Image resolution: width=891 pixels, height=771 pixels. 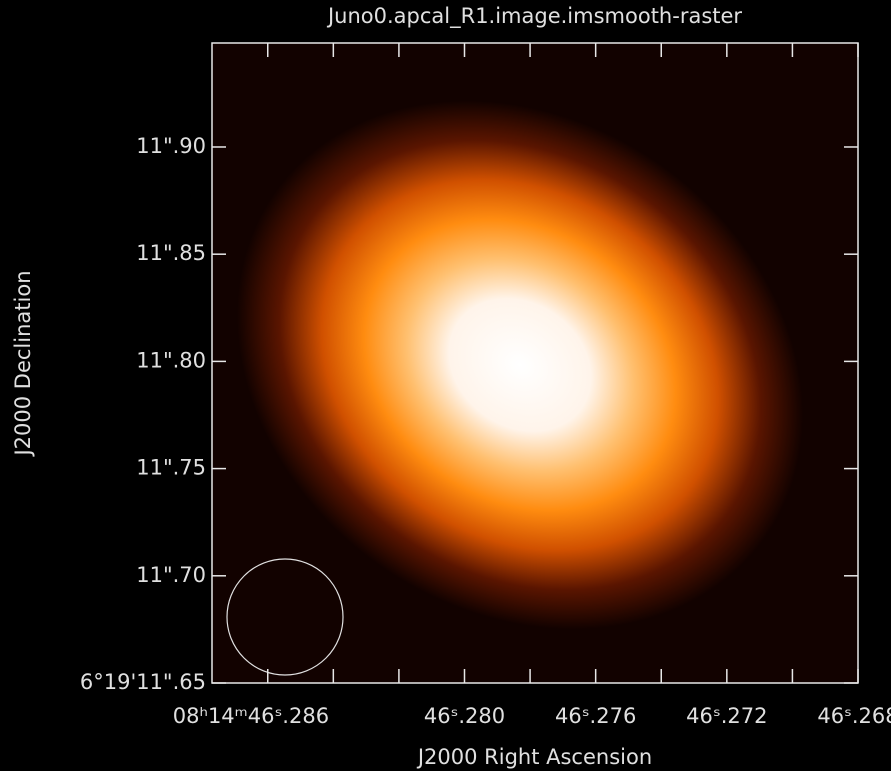 I want to click on x-tick-label: 46ˢ.268, so click(x=854, y=716).